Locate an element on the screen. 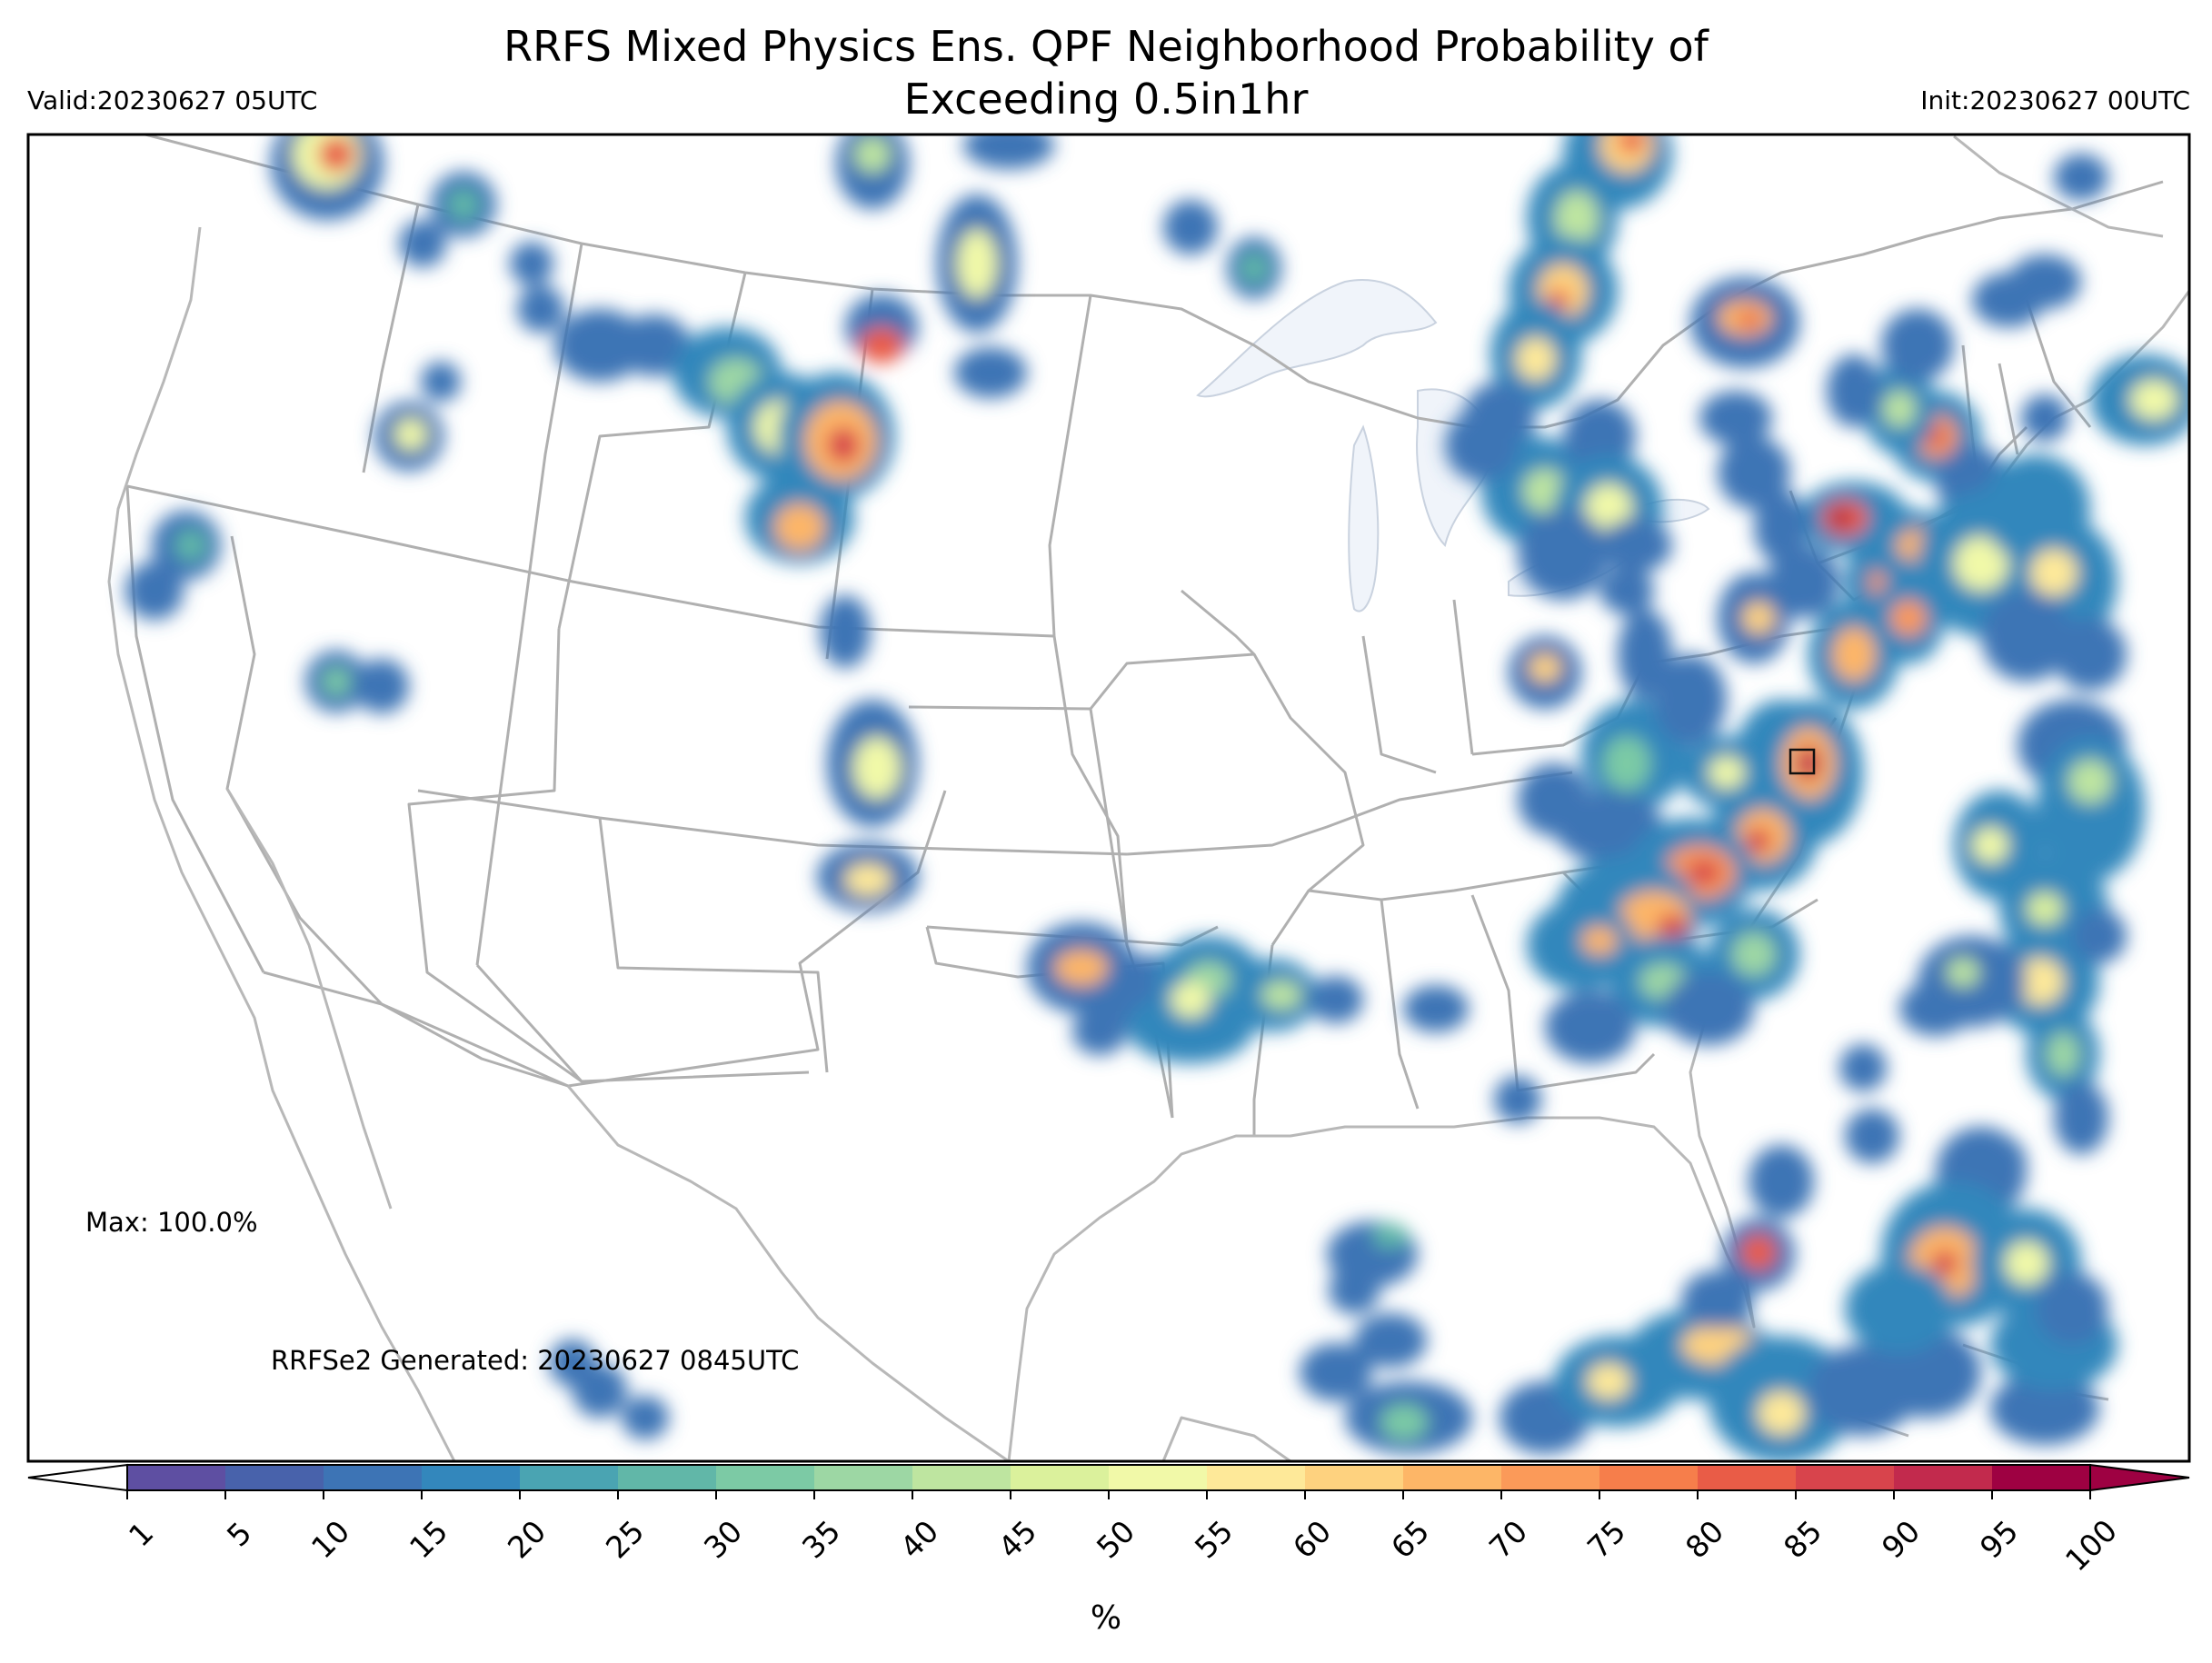  colorbar-extend-high is located at coordinates (2139, 1477).